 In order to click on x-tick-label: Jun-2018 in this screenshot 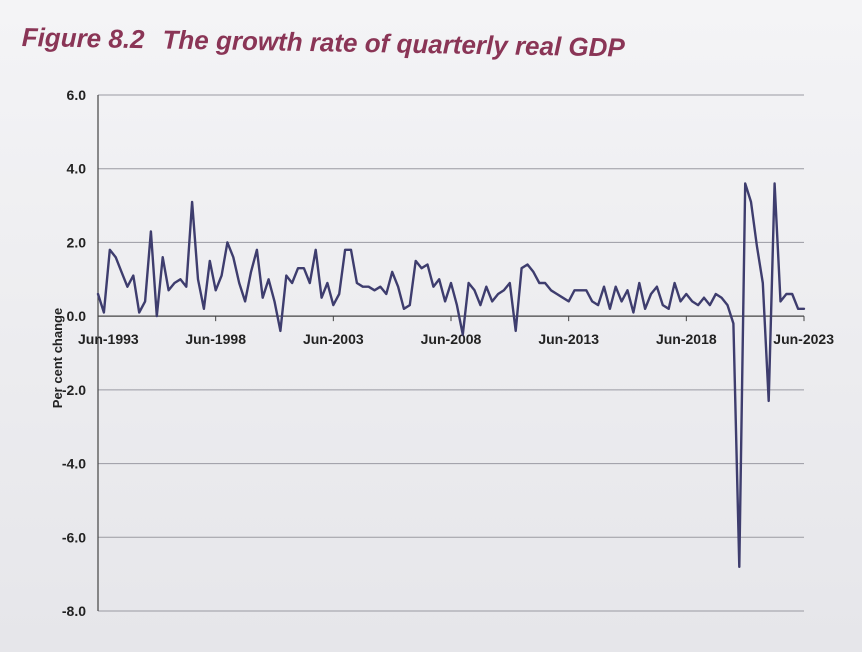, I will do `click(686, 339)`.